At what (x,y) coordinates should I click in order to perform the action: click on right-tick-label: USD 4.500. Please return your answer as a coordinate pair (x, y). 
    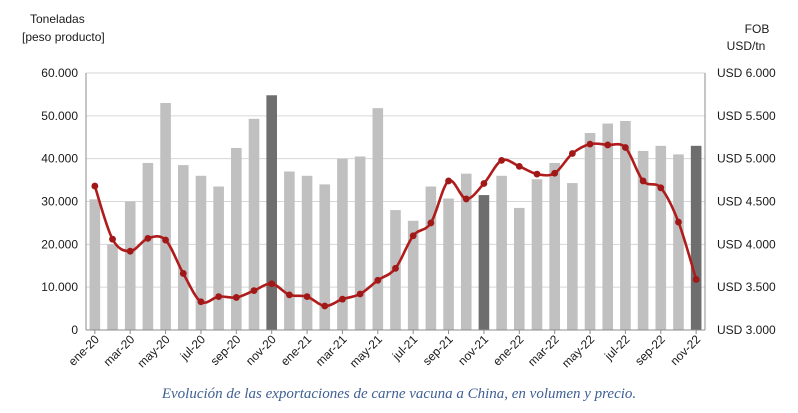
    Looking at the image, I should click on (746, 202).